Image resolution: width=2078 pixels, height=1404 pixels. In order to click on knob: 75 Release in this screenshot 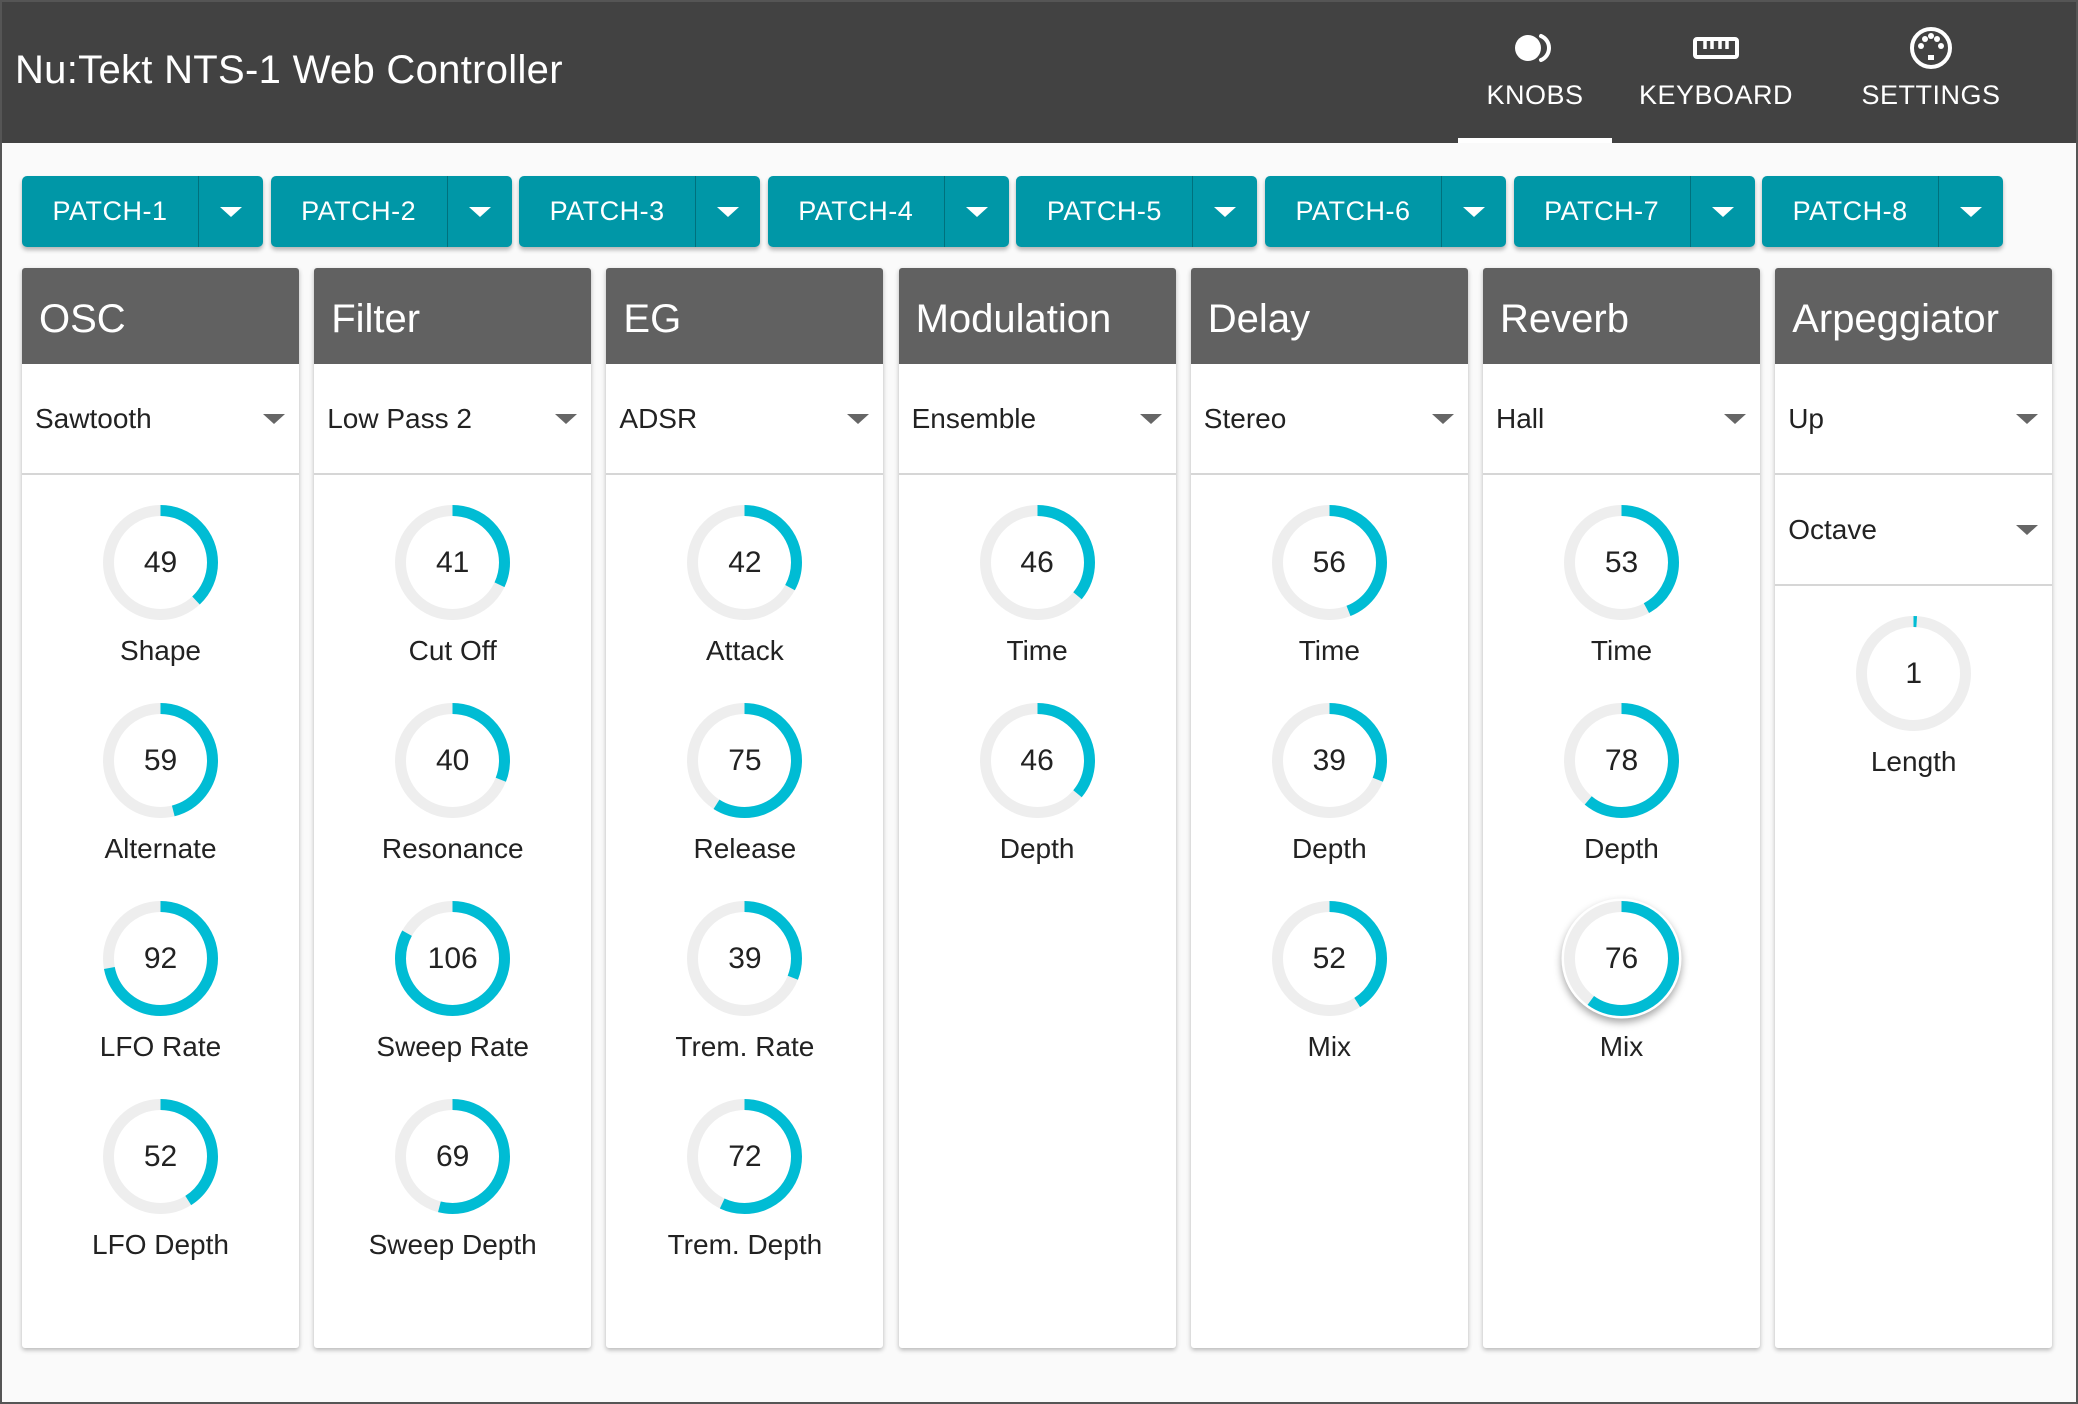, I will do `click(744, 796)`.